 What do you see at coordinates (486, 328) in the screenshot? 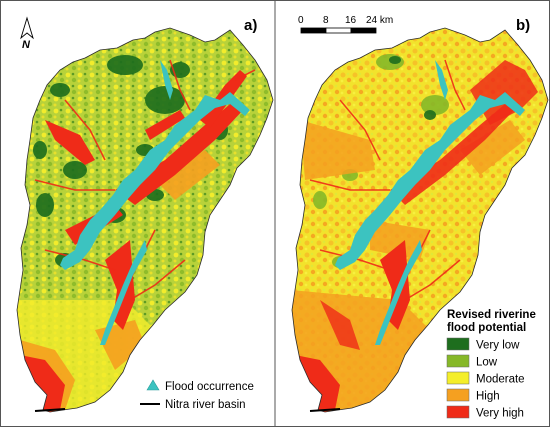
I see `legend-b-title-line2: flood potential` at bounding box center [486, 328].